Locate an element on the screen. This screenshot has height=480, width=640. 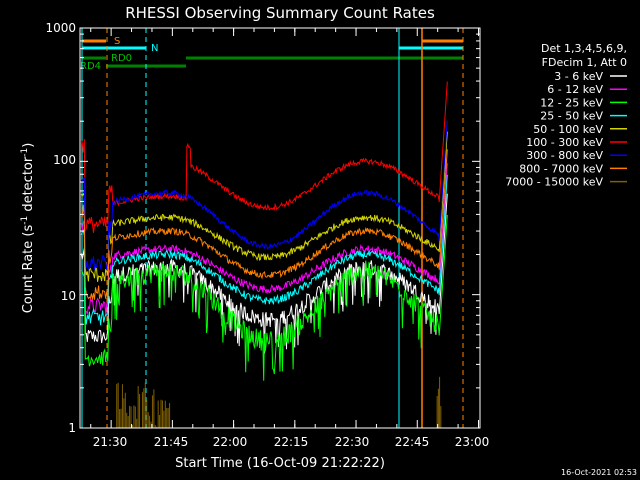
flag-lines: S N RD0 RD4 is located at coordinates (271, 54).